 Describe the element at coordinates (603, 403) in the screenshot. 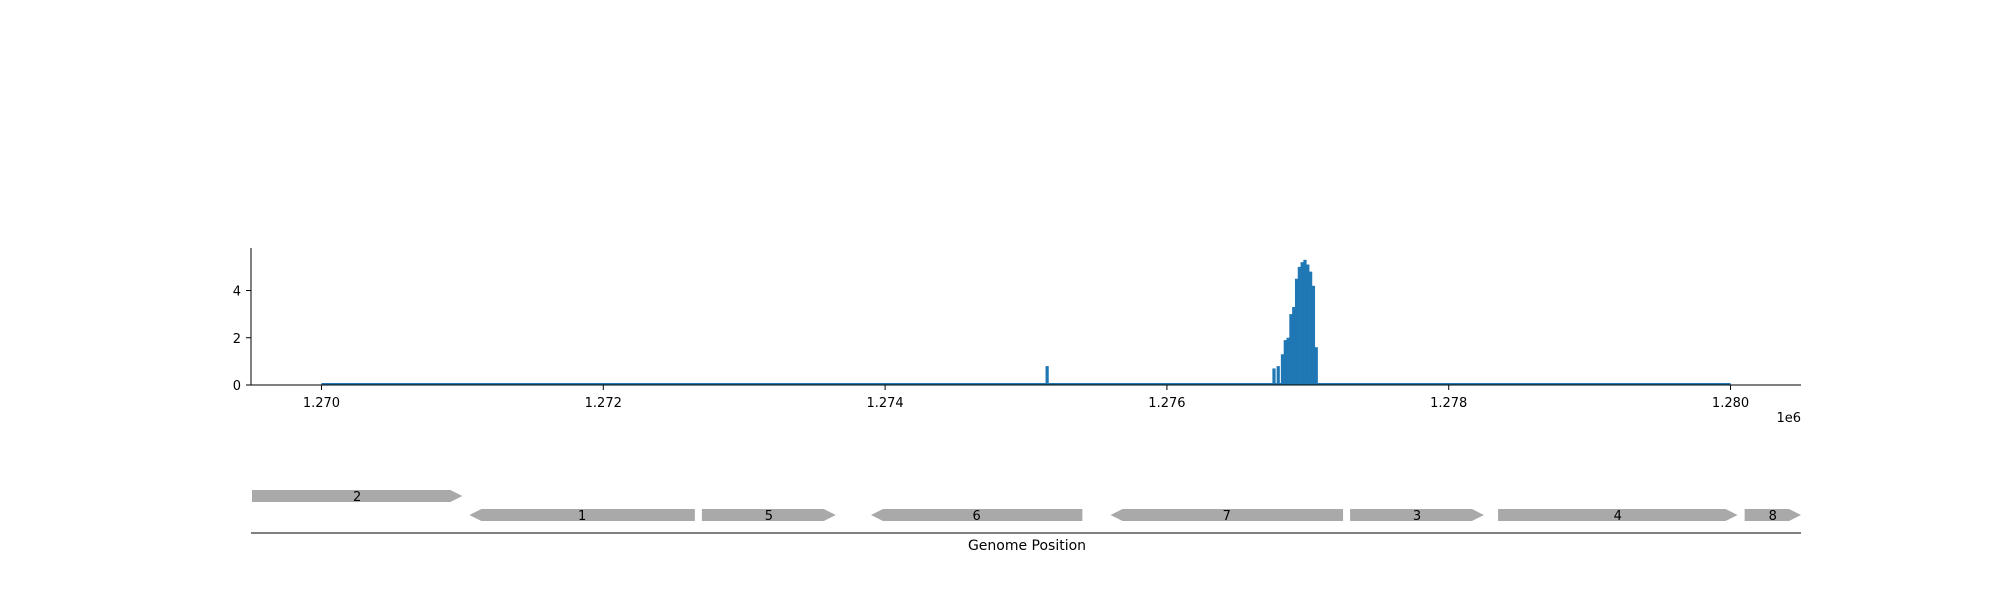

I see `x-tick-label: 1.272` at that location.